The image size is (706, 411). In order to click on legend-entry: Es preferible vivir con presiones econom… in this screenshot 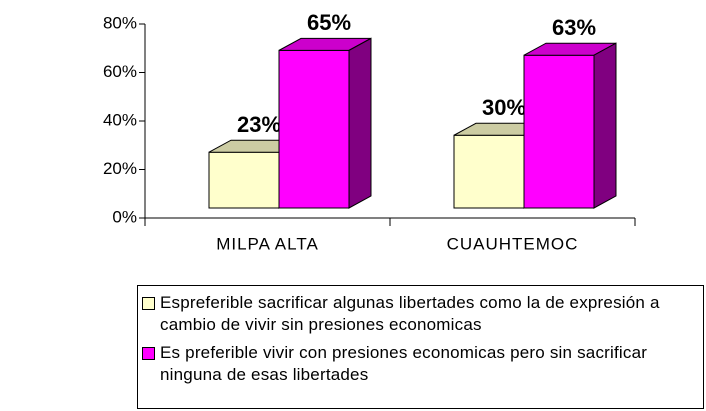, I will do `click(422, 364)`.